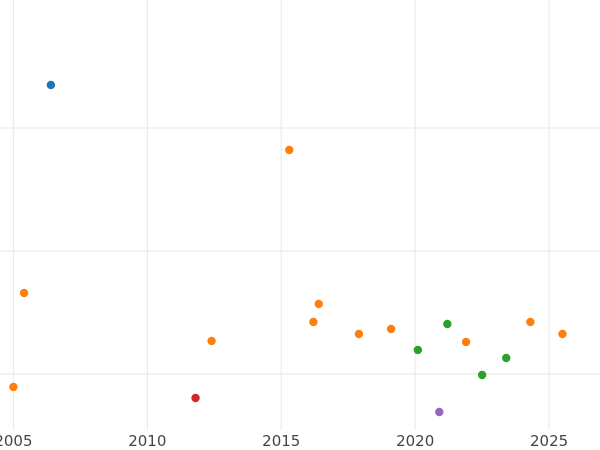 This screenshot has height=450, width=600. I want to click on x-tick-label: 2005, so click(16, 441).